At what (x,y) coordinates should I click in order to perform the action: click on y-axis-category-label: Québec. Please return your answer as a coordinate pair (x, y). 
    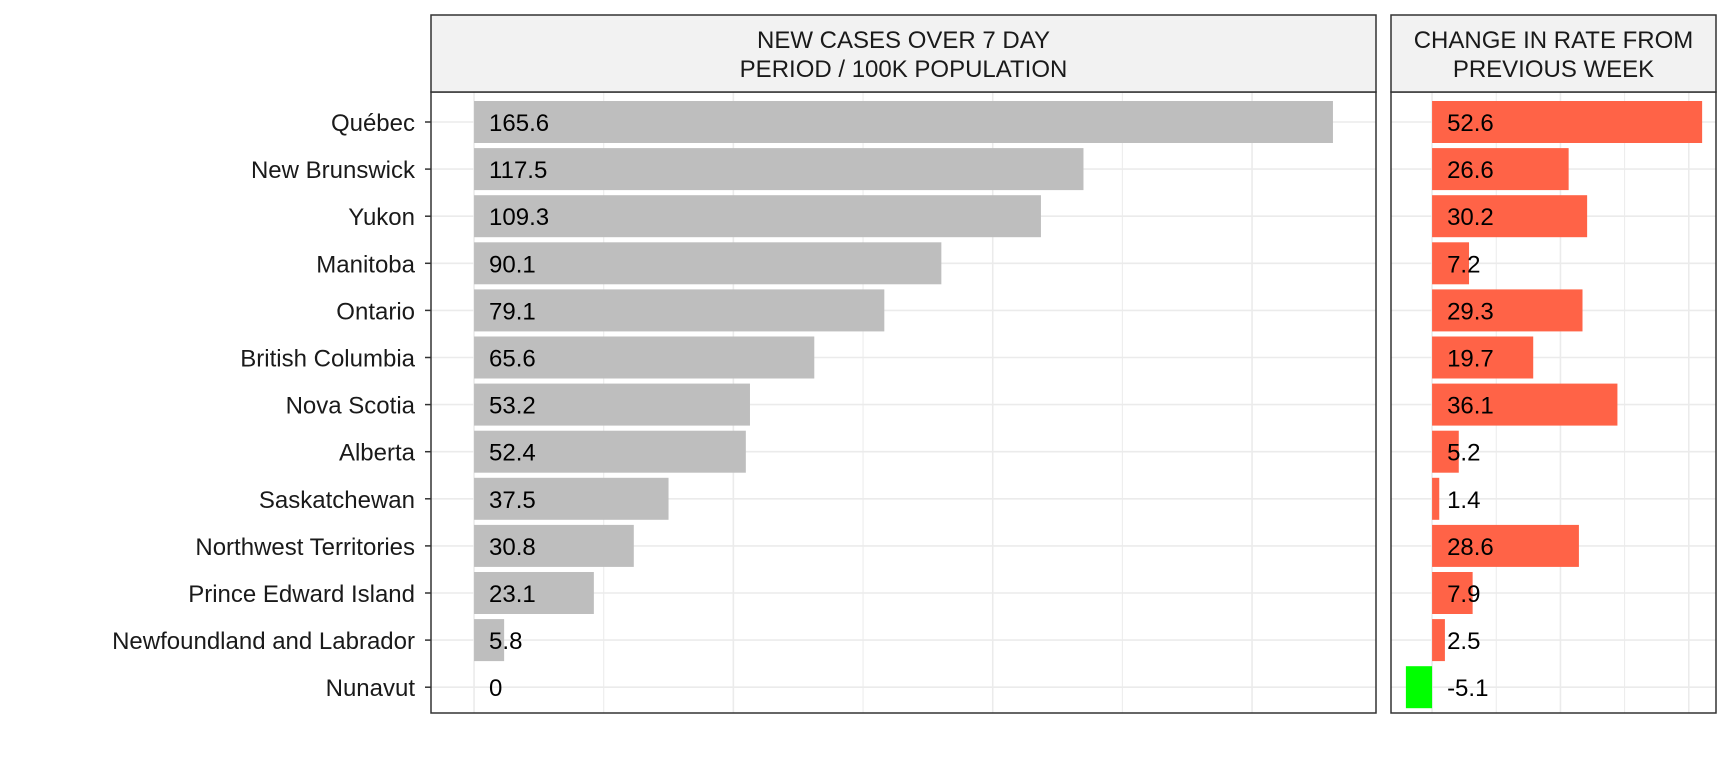
    Looking at the image, I should click on (373, 123).